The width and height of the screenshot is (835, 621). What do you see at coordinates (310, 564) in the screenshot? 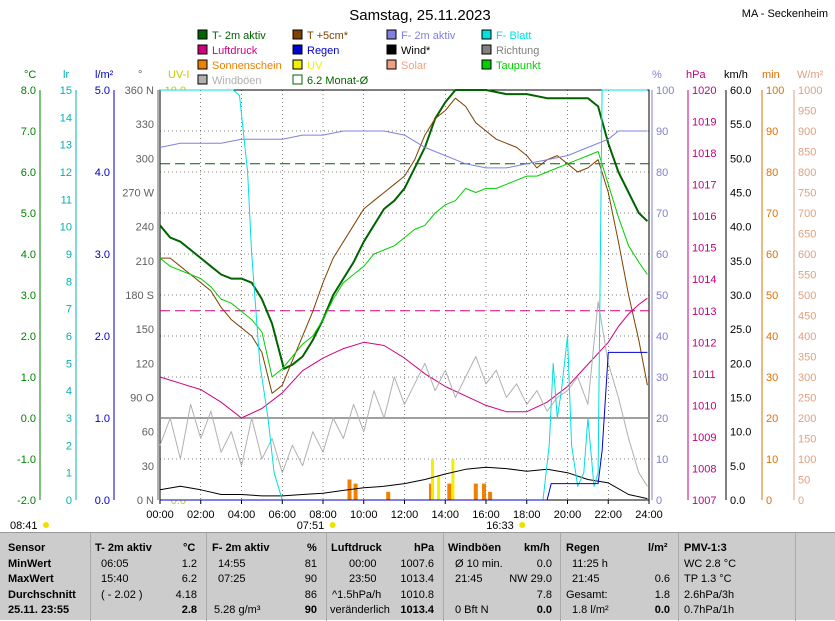
I see `hum-min-value: 81` at bounding box center [310, 564].